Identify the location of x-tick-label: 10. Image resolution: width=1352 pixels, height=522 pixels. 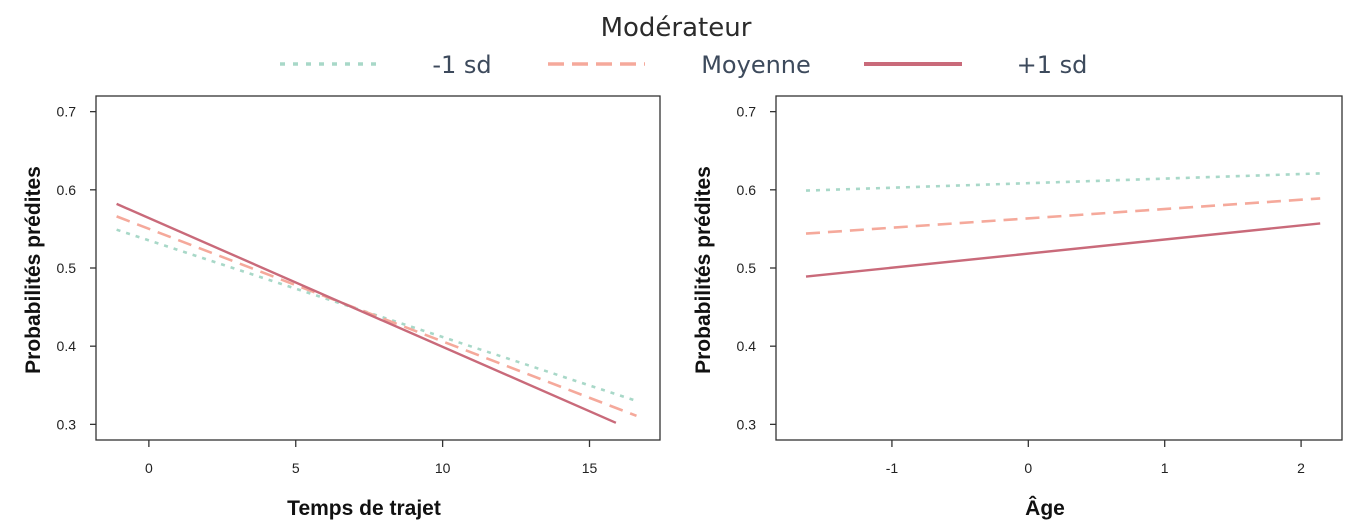
(443, 468).